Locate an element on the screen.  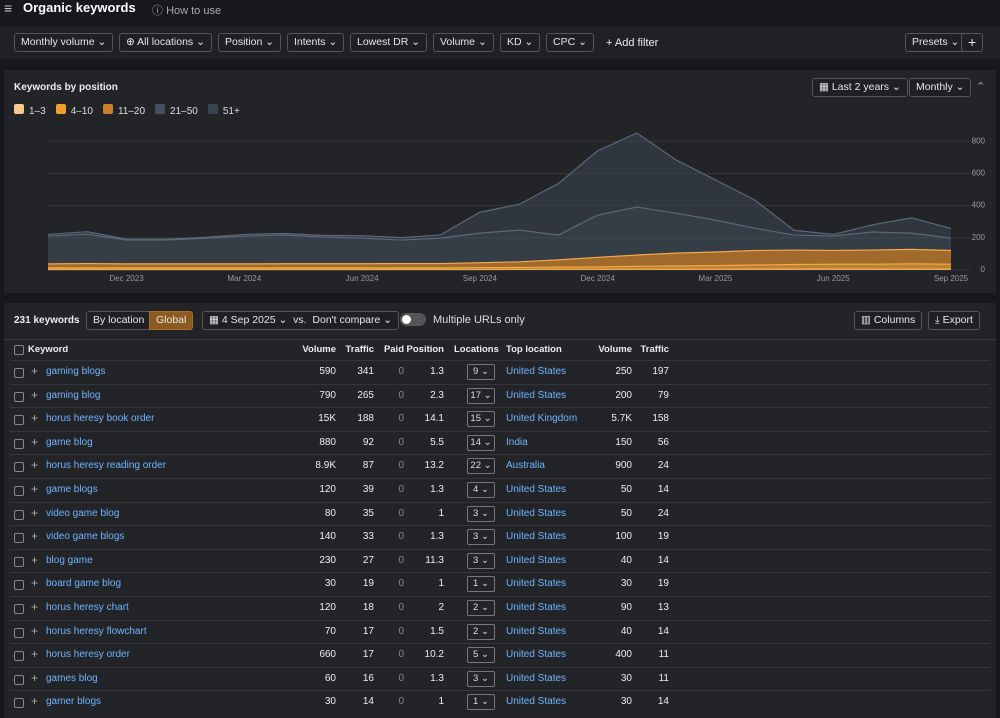
location-link: Australia is located at coordinates (525, 466).